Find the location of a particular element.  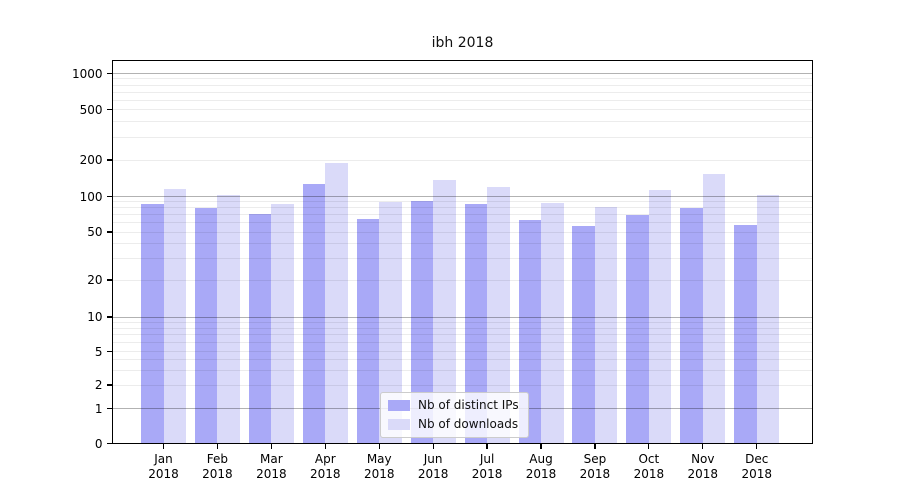

x-tick-month: Jul is located at coordinates (487, 458).